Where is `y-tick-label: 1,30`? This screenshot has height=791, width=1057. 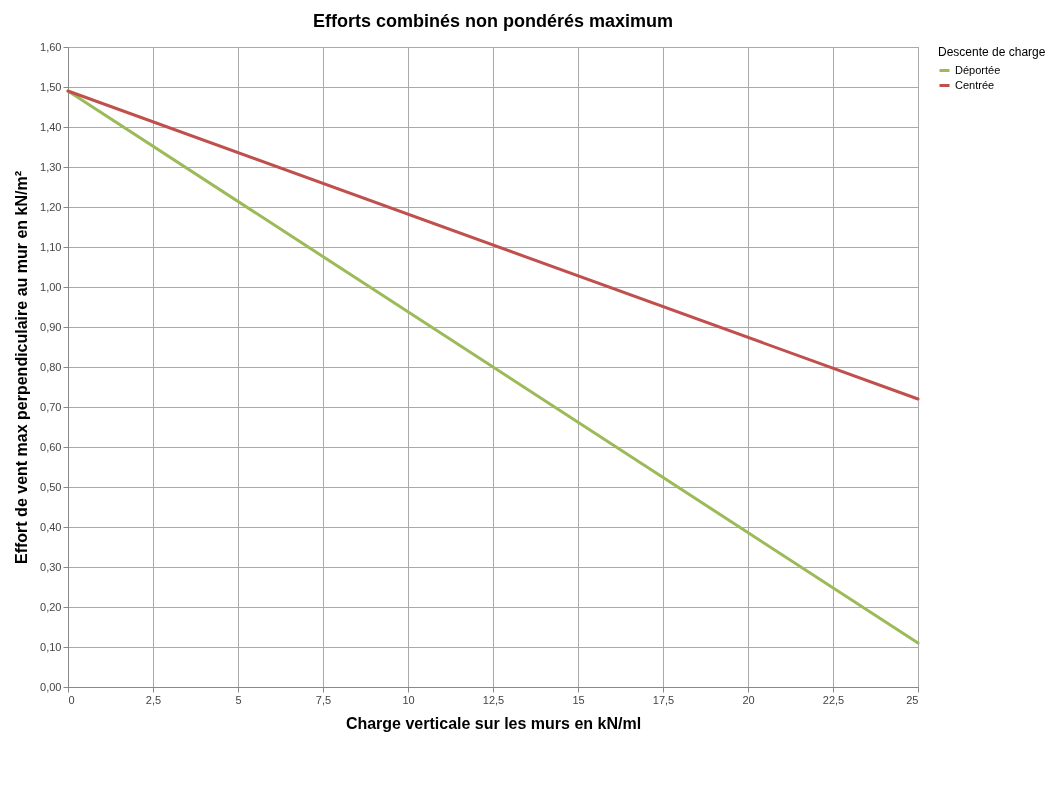
y-tick-label: 1,30 is located at coordinates (51, 166).